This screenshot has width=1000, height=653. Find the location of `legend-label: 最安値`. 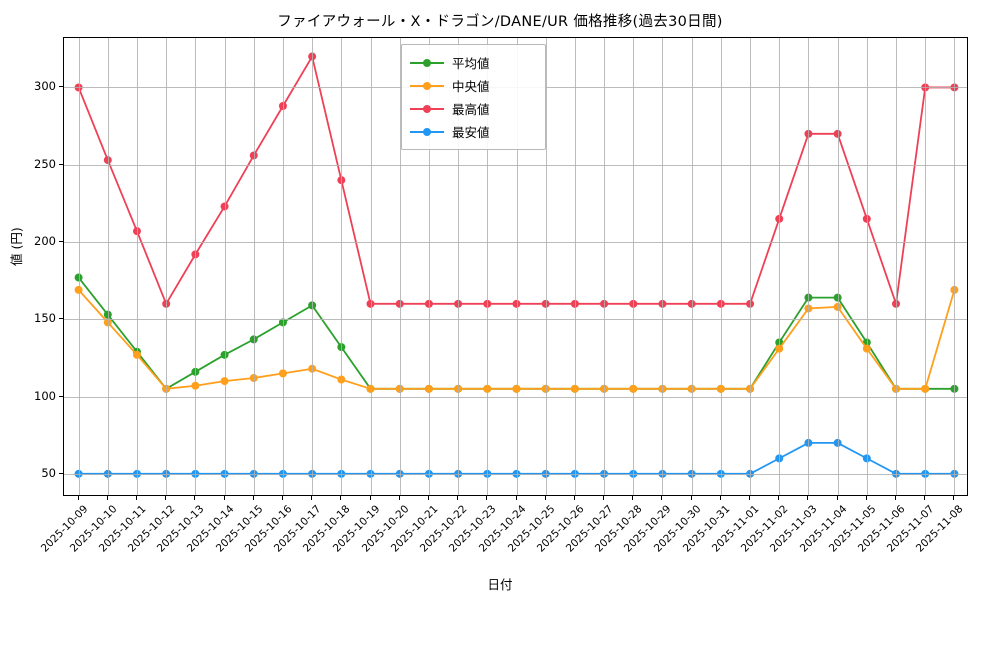

legend-label: 最安値 is located at coordinates (471, 132).